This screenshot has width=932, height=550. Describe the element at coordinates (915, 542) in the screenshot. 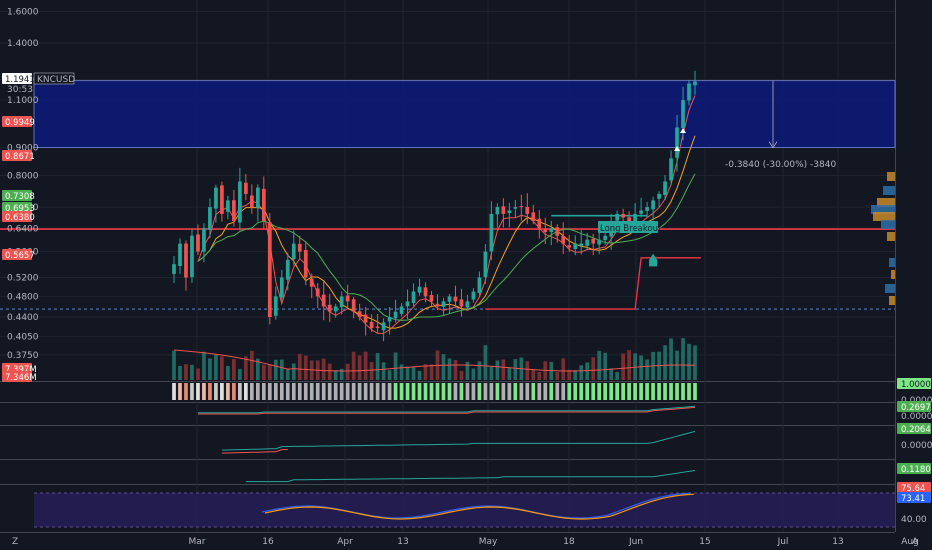

I see `footer-right-icon: A` at that location.